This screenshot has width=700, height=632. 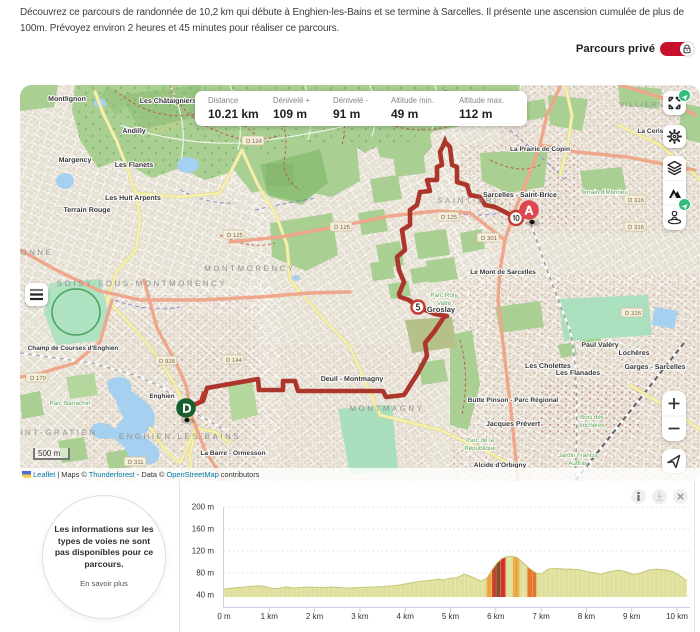 I want to click on svg-text: Butte Pinson - Parc Régional, so click(x=513, y=400).